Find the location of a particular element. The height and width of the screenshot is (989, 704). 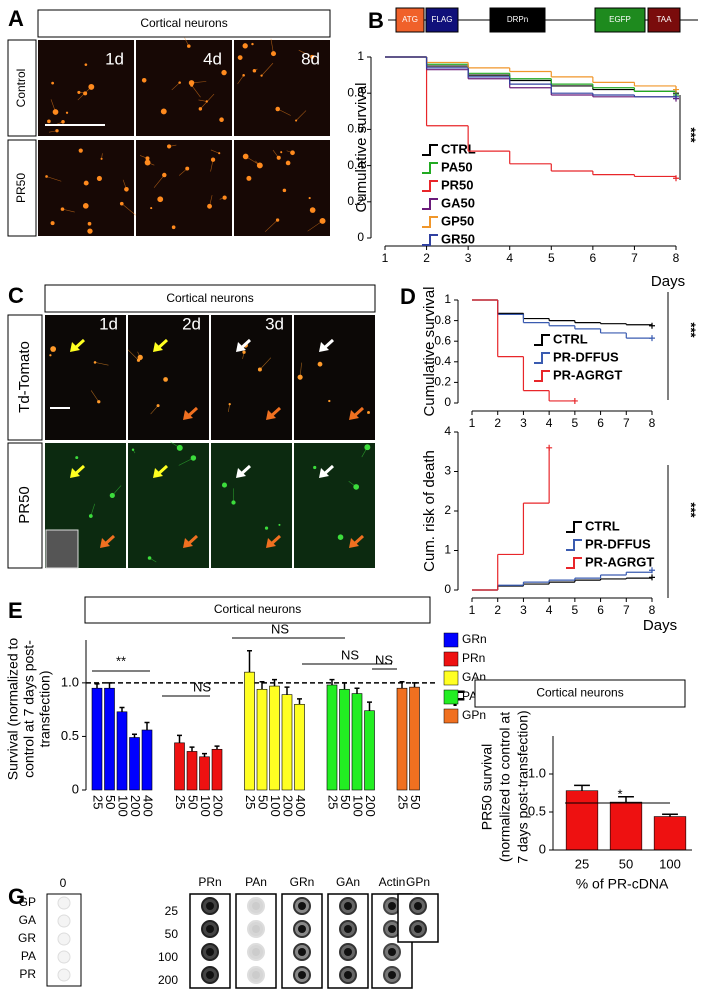

x-tick-label: 400 is located at coordinates (148, 806).